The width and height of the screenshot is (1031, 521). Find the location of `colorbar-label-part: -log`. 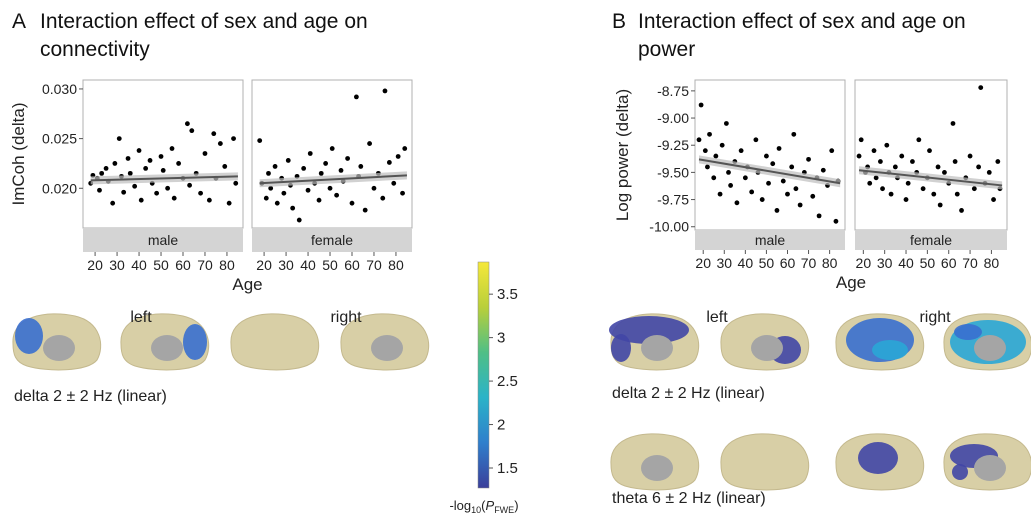

colorbar-label-part: -log is located at coordinates (460, 505).